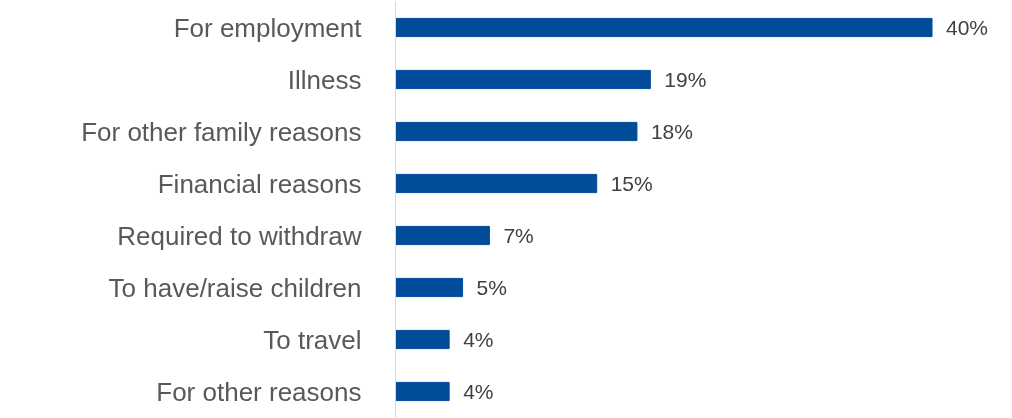 The width and height of the screenshot is (1012, 418). Describe the element at coordinates (518, 235) in the screenshot. I see `data-label: 7%` at that location.